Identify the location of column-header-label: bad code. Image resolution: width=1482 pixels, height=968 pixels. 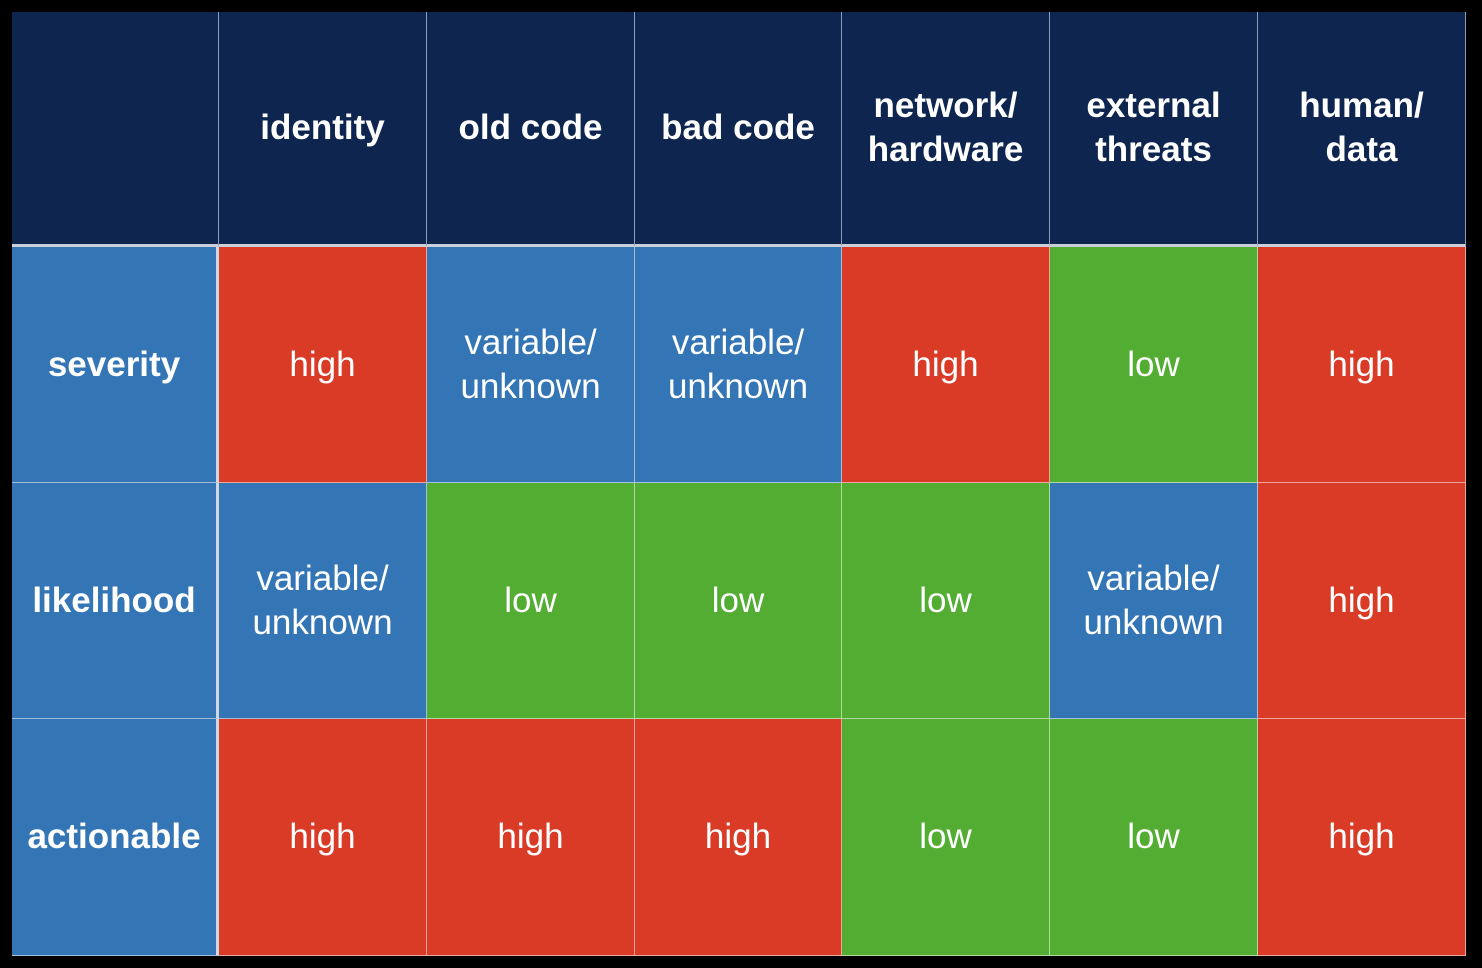
(738, 128).